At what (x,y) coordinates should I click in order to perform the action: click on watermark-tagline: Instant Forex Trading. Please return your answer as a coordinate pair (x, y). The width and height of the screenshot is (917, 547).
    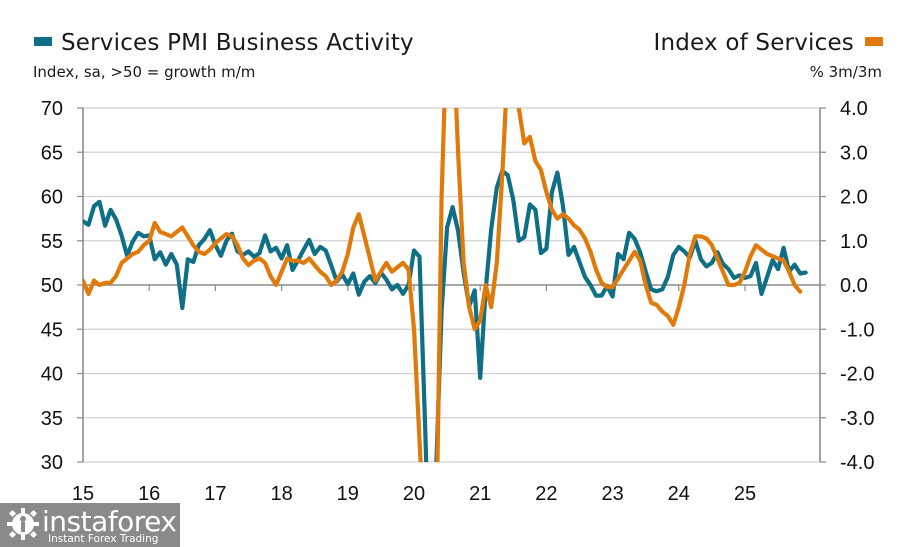
    Looking at the image, I should click on (103, 539).